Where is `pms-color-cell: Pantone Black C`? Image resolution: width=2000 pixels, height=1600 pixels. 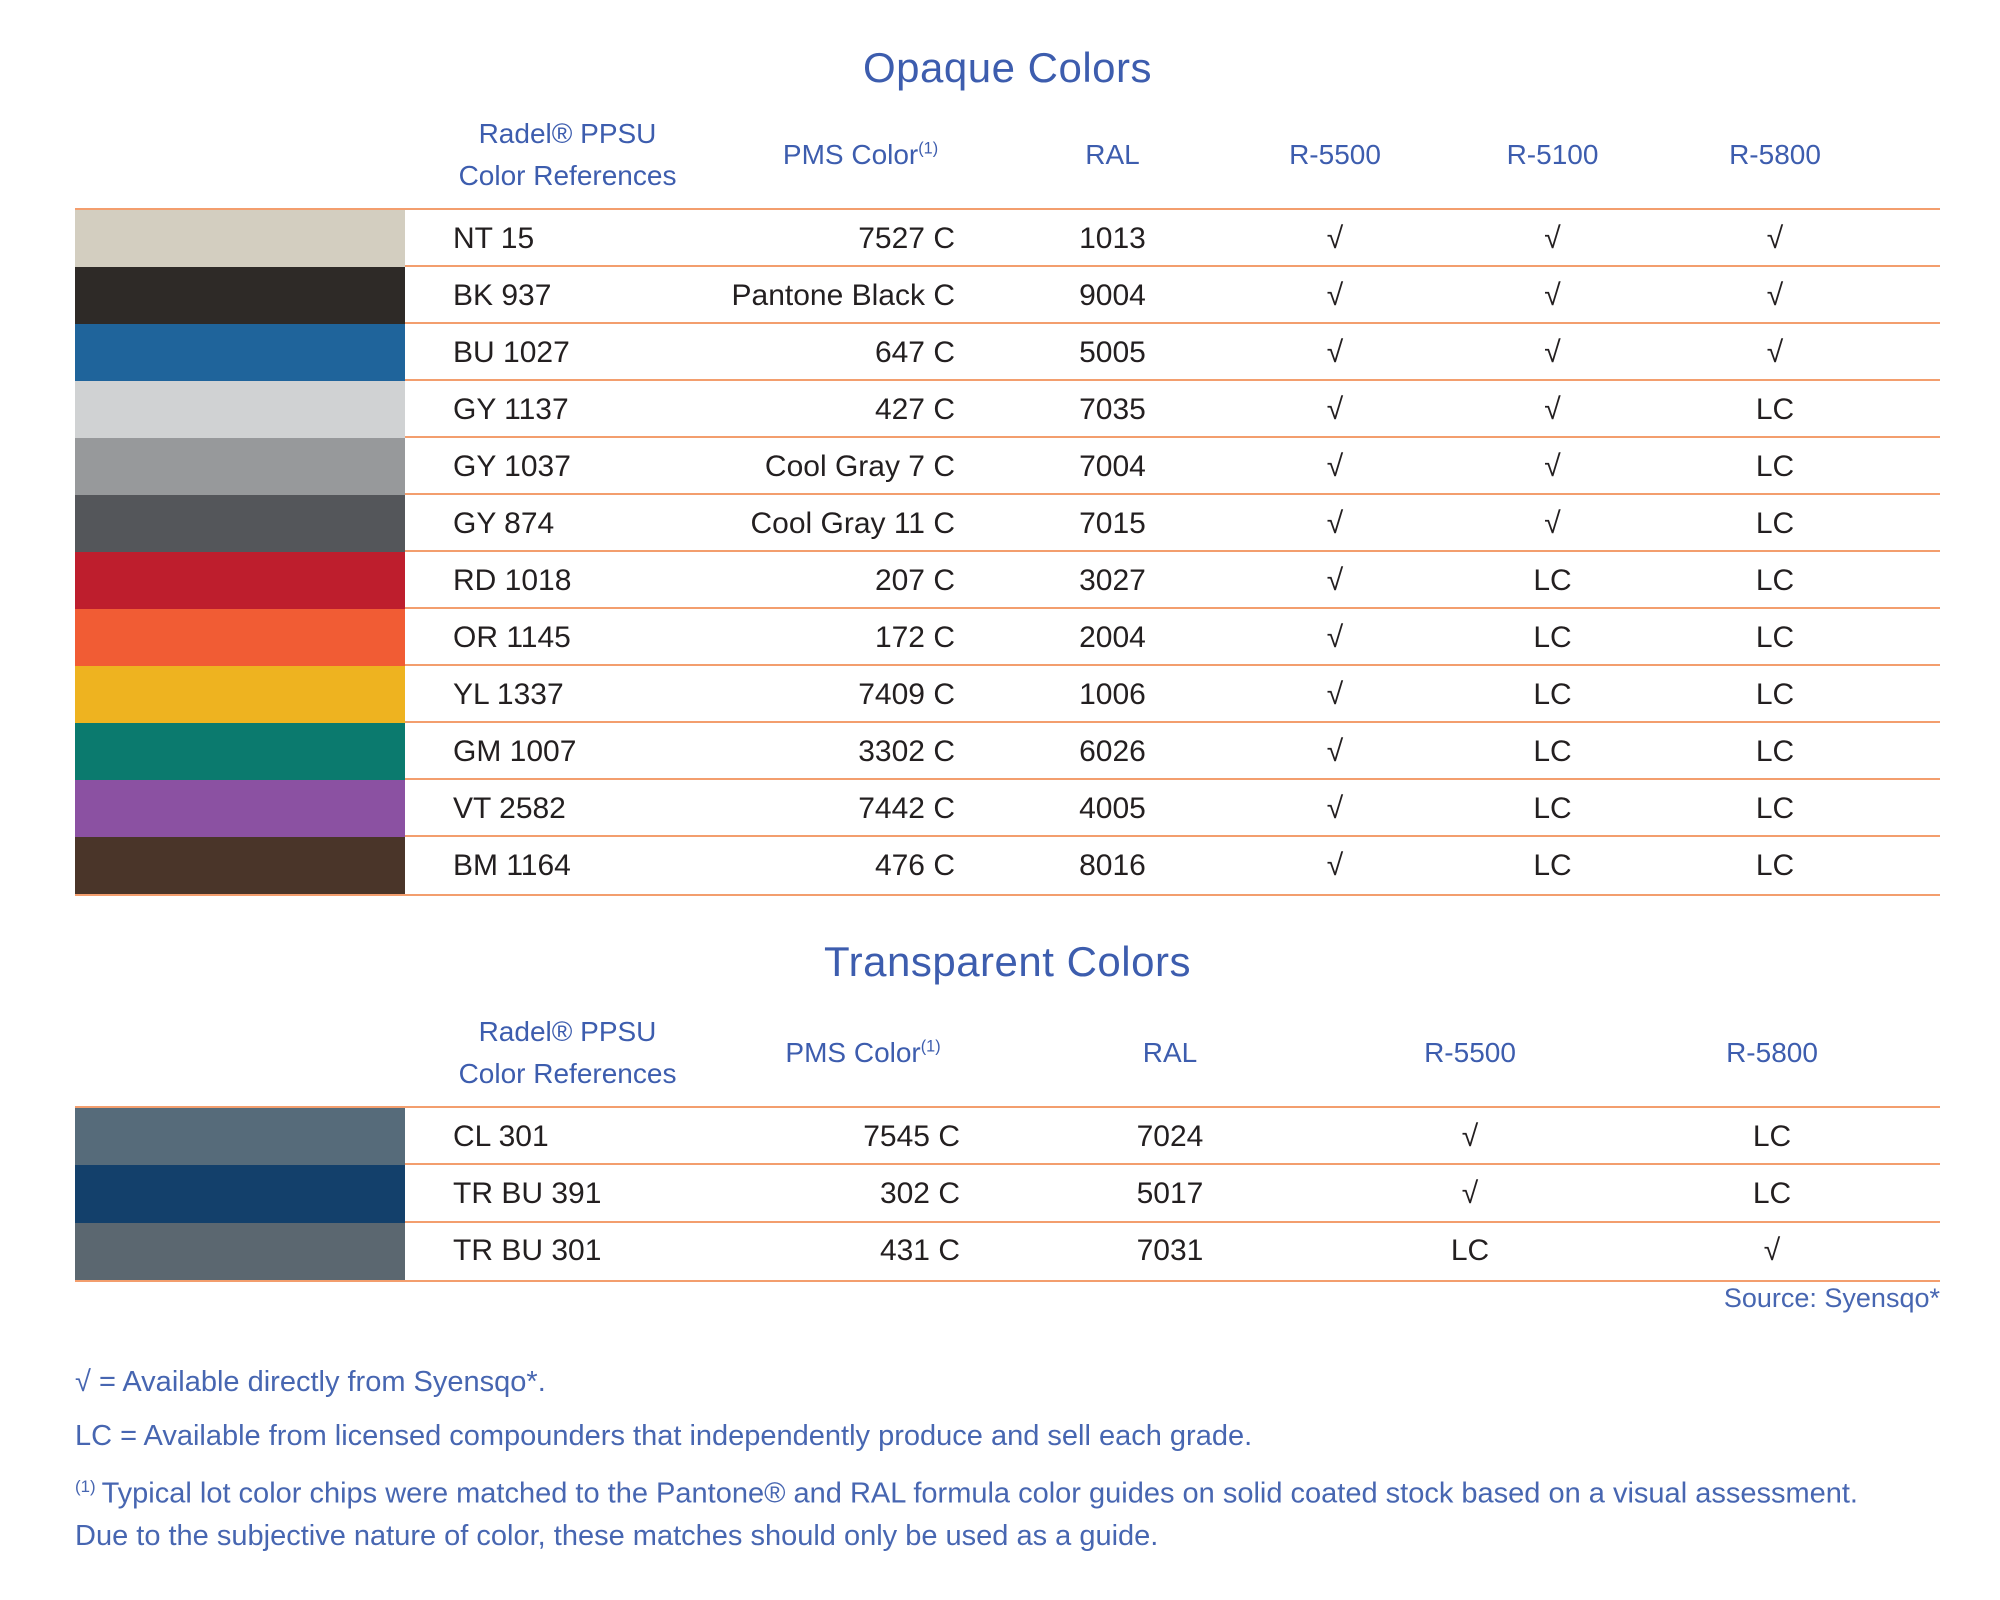
pms-color-cell: Pantone Black C is located at coordinates (843, 295).